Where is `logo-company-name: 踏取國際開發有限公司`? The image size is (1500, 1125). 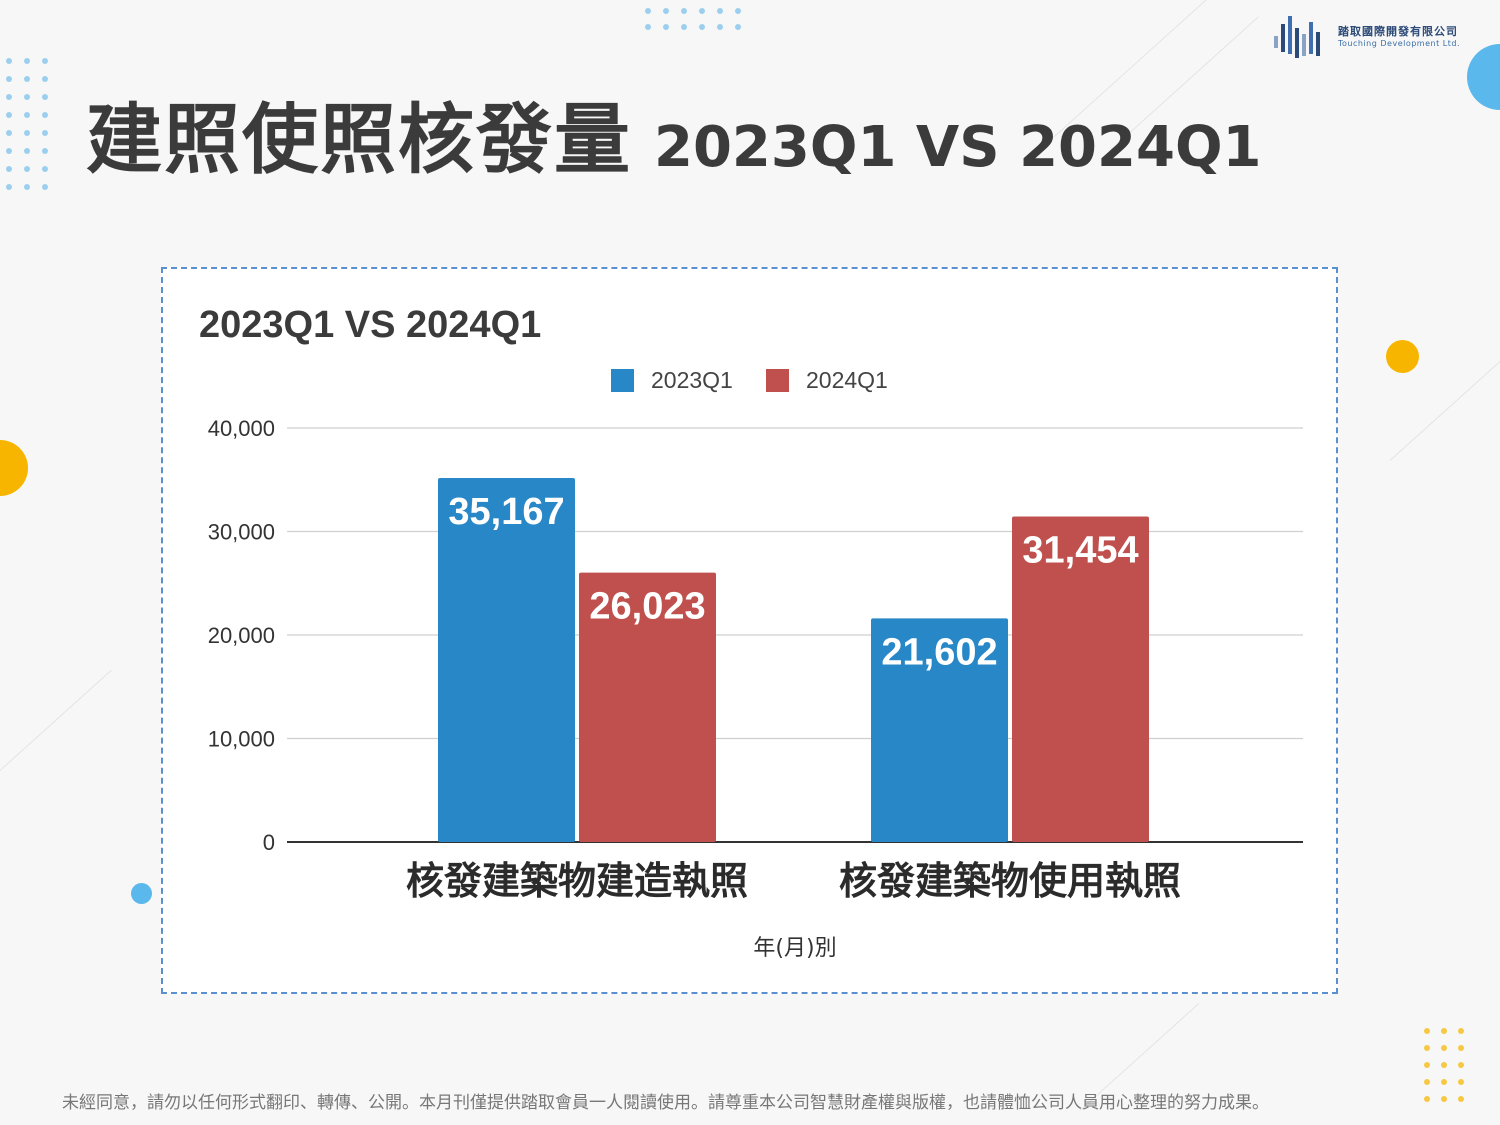
logo-company-name: 踏取國際開發有限公司 is located at coordinates (1398, 31).